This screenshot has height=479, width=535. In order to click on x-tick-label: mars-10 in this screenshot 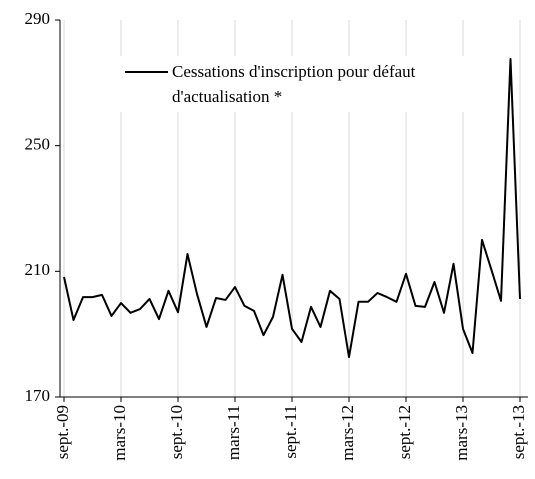, I will do `click(119, 433)`.